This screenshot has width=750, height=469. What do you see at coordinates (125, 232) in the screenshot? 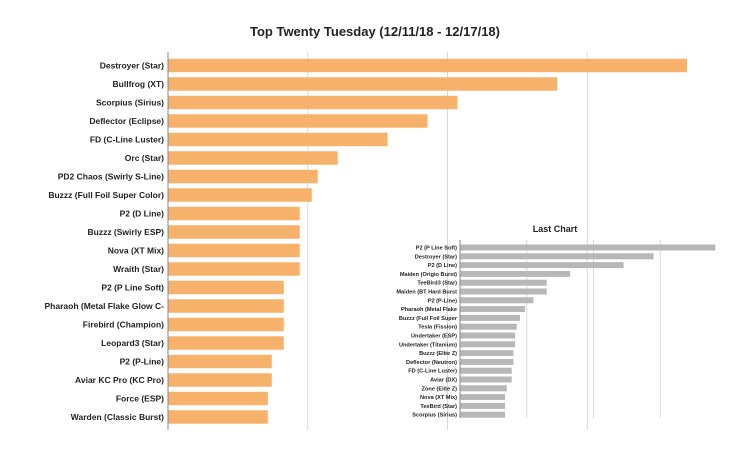
I see `main-category-label: Buzzz (Swirly ESP)` at bounding box center [125, 232].